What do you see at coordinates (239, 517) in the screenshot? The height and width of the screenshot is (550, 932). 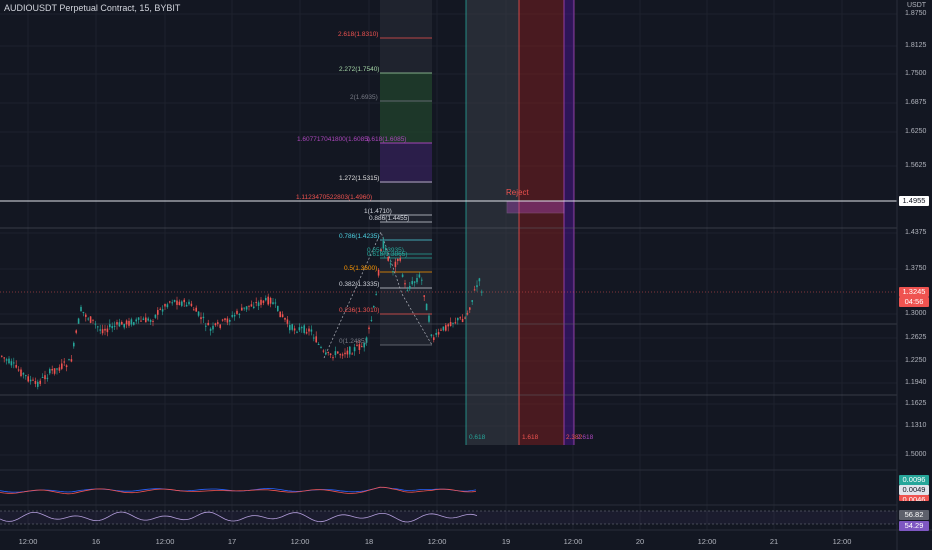 I see `rsi-line` at bounding box center [239, 517].